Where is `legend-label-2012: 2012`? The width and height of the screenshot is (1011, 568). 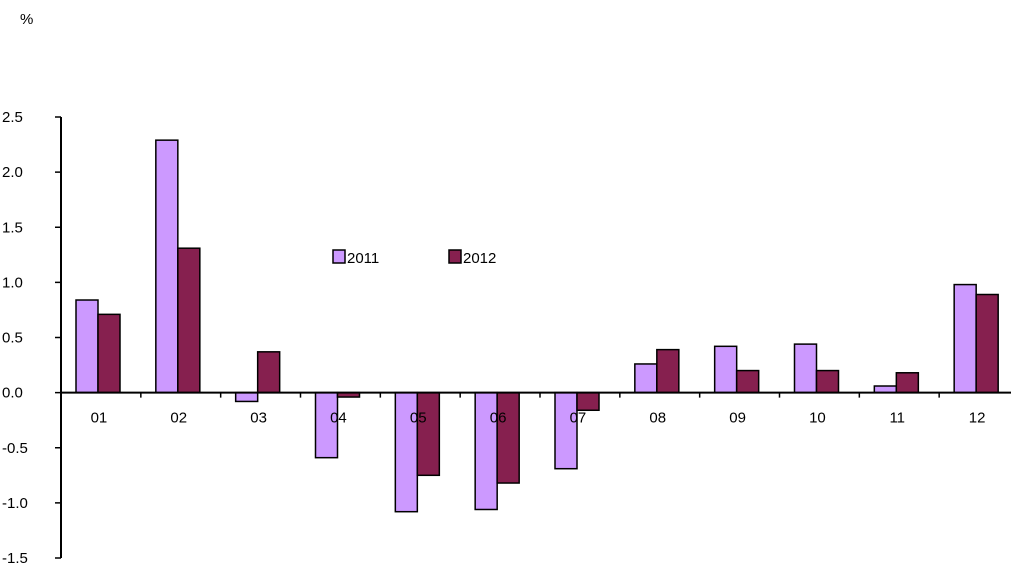
legend-label-2012: 2012 is located at coordinates (479, 258).